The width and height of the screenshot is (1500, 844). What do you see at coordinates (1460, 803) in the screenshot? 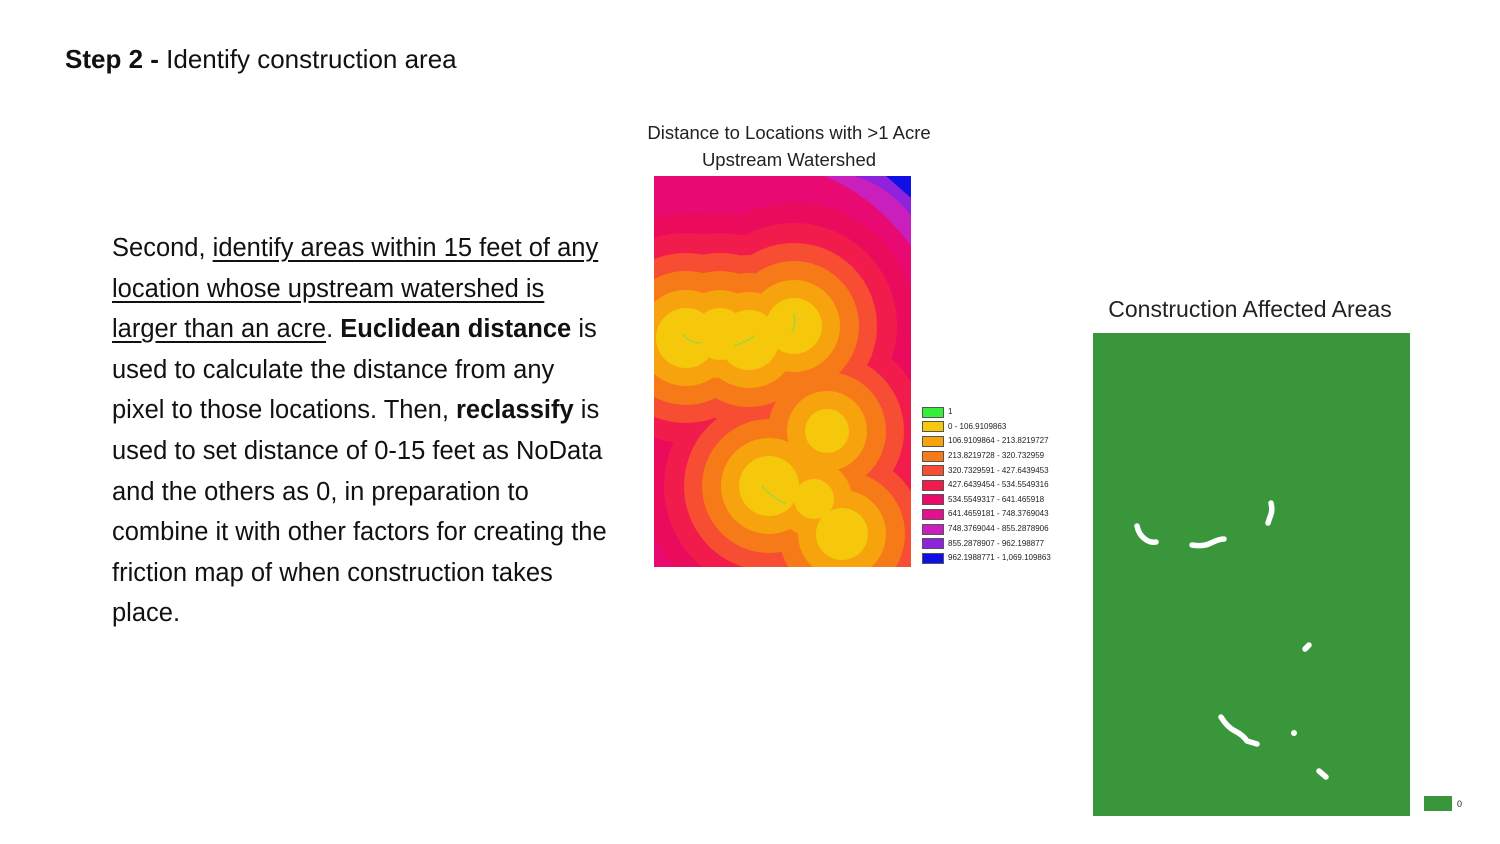
I see `legend-label: 0` at bounding box center [1460, 803].